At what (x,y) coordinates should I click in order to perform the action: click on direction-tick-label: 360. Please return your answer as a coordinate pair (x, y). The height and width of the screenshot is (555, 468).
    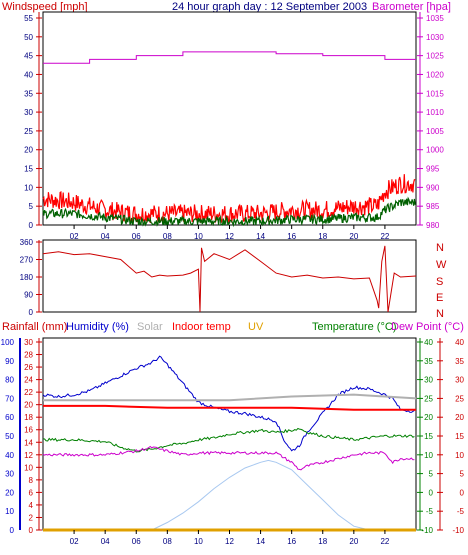
    Looking at the image, I should click on (27, 242).